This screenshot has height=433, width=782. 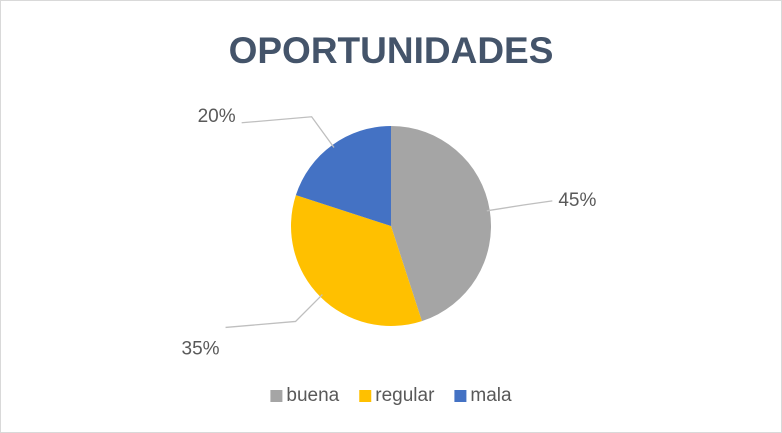 What do you see at coordinates (577, 200) in the screenshot?
I see `data-label: 45%` at bounding box center [577, 200].